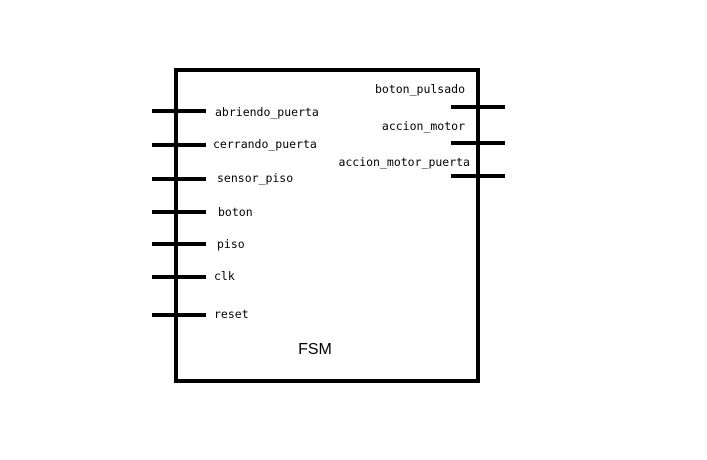 Image resolution: width=707 pixels, height=460 pixels. I want to click on input-port-sensor-piso: sensor_piso, so click(222, 178).